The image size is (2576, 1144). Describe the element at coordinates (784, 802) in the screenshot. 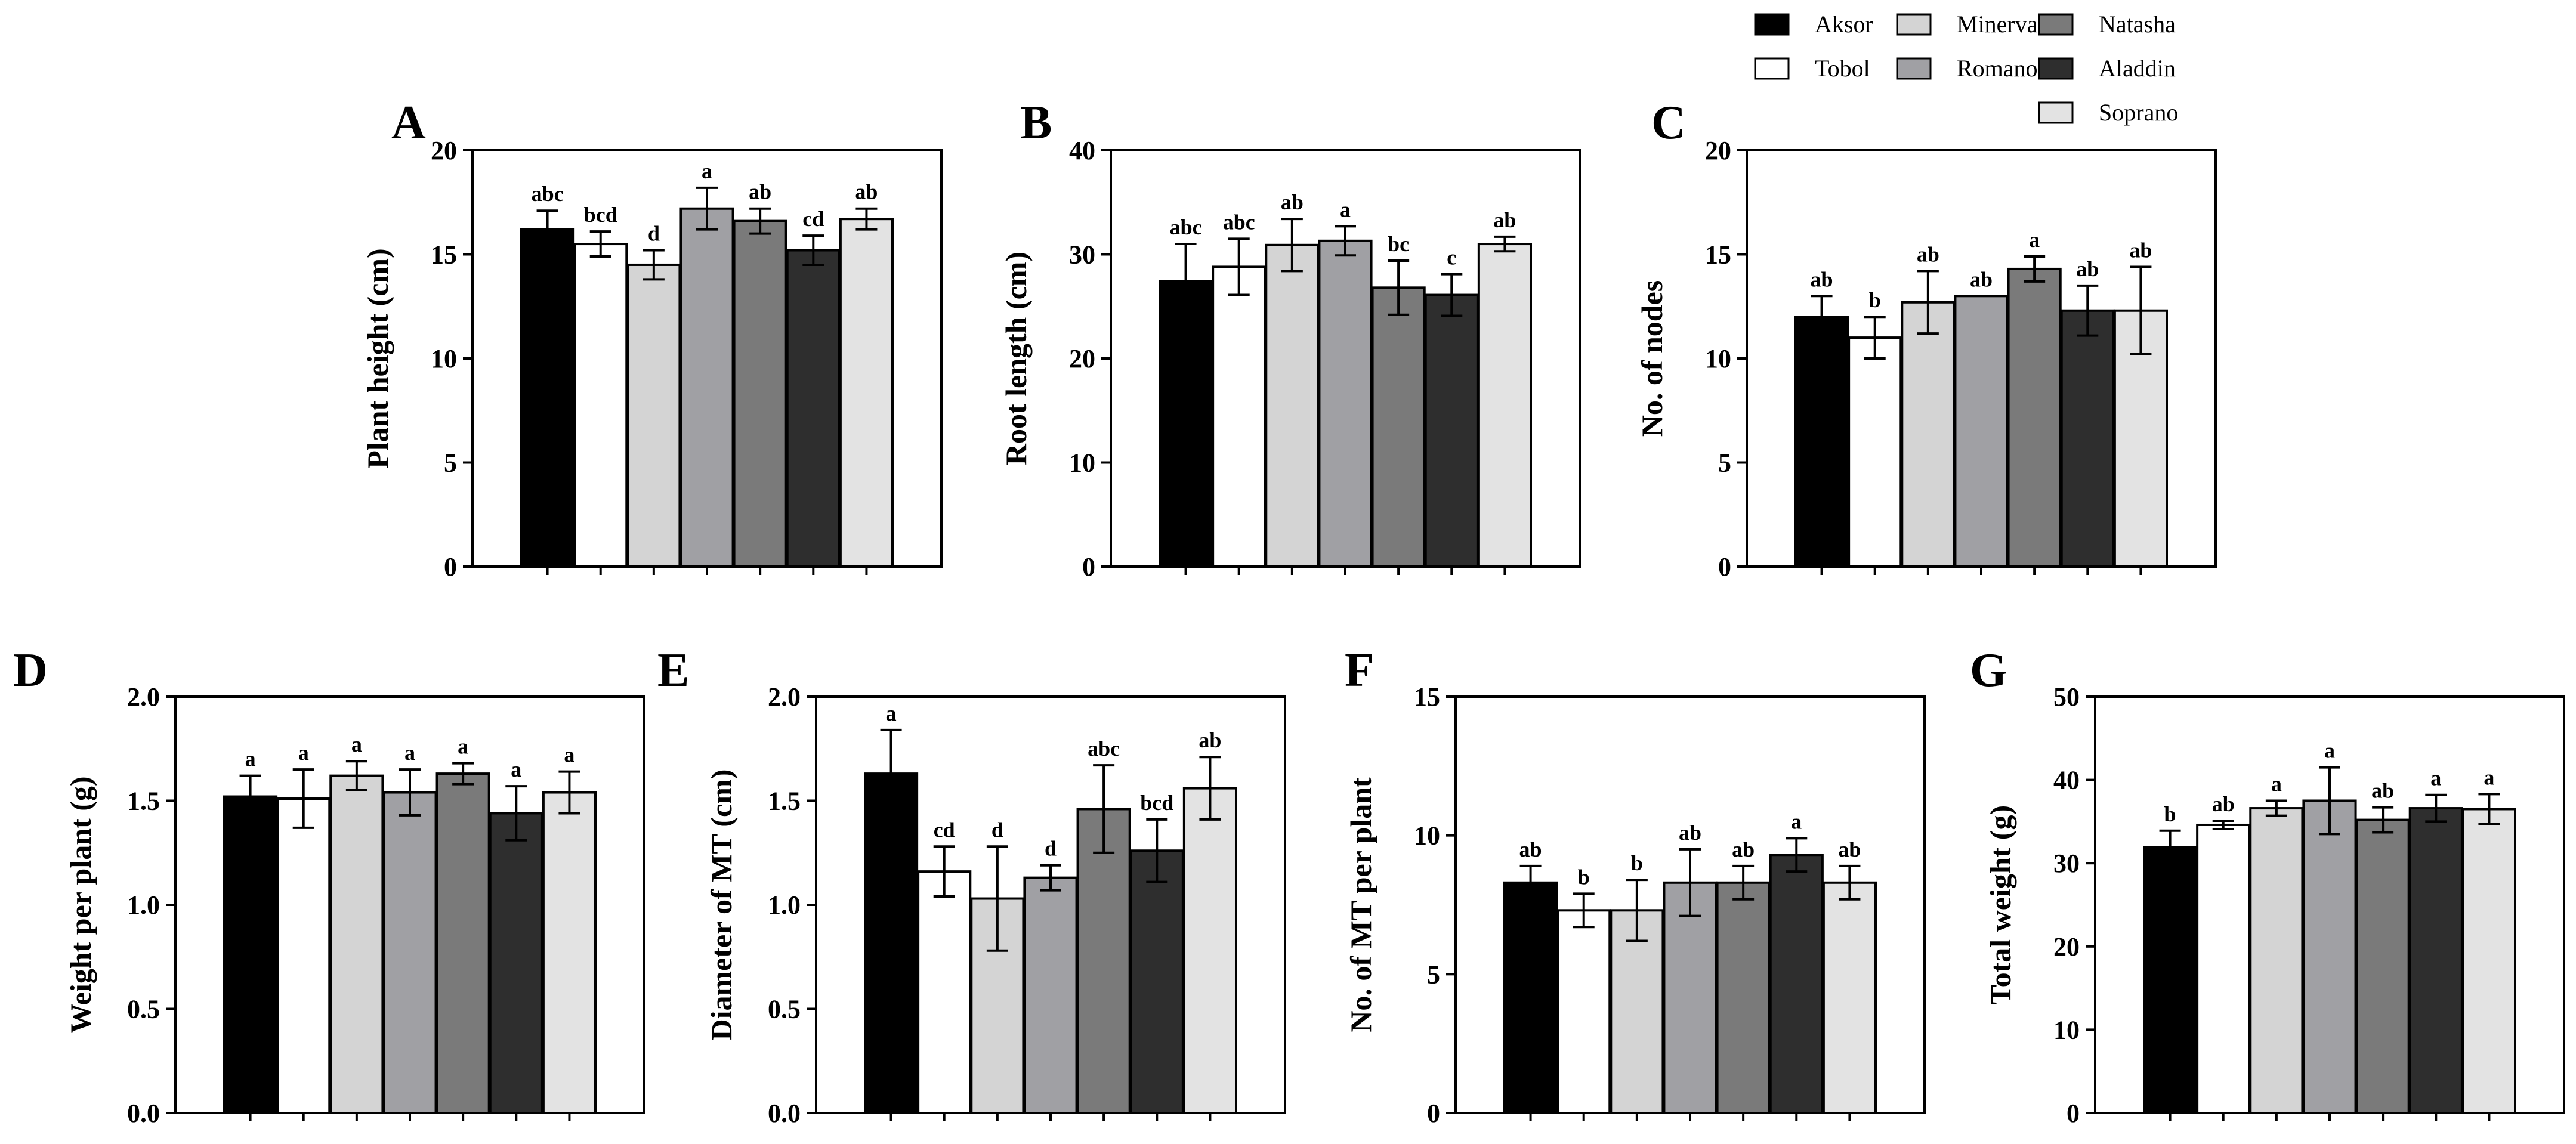

I see `y-tick-label: 1.5` at that location.